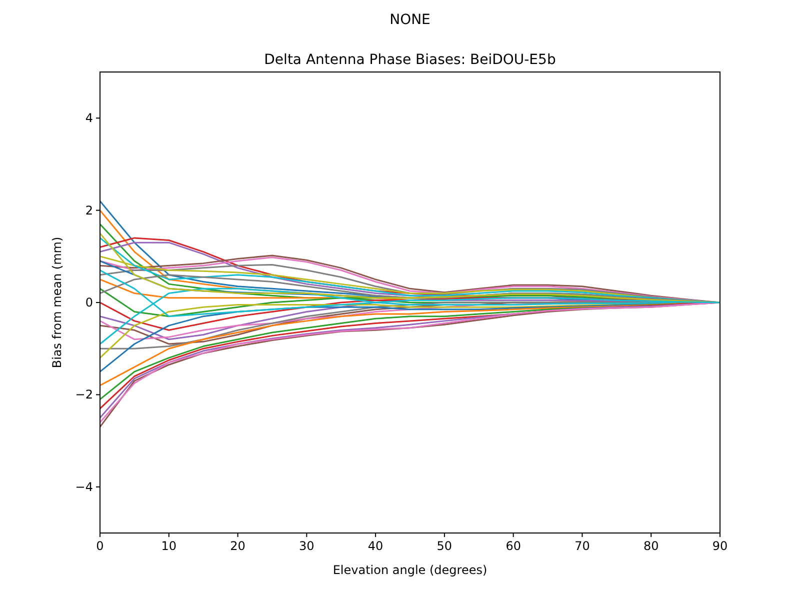 The width and height of the screenshot is (800, 600). I want to click on chart-title: NONE, so click(410, 20).